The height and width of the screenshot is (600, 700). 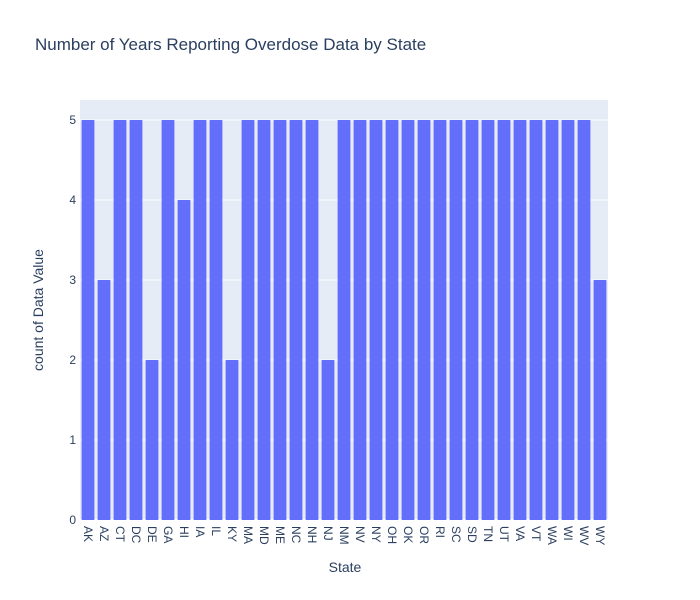 What do you see at coordinates (38, 310) in the screenshot?
I see `y-axis-title: count of Data Value` at bounding box center [38, 310].